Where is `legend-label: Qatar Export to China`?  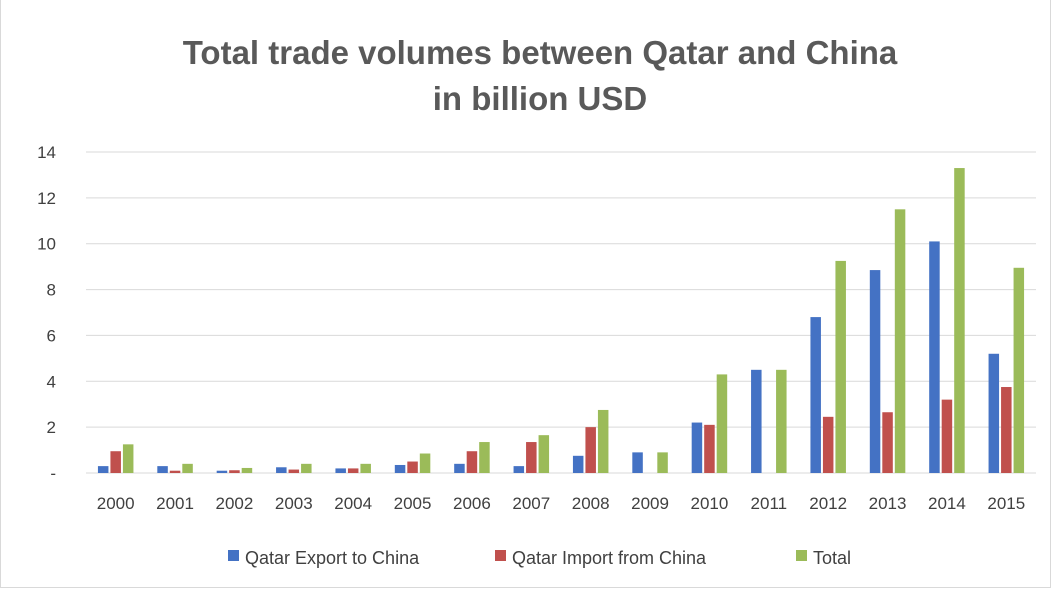 legend-label: Qatar Export to China is located at coordinates (332, 558).